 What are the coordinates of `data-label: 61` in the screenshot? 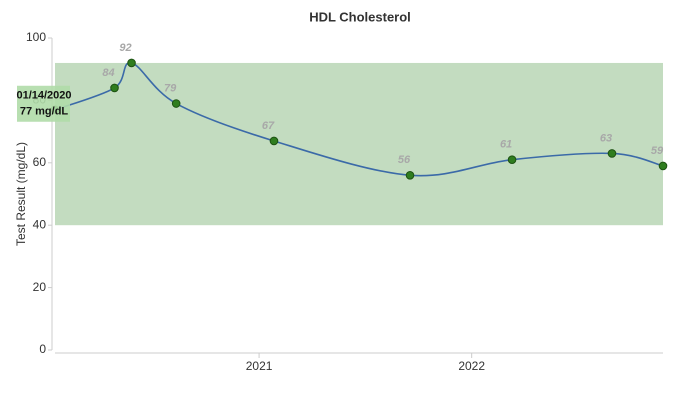 It's located at (506, 145).